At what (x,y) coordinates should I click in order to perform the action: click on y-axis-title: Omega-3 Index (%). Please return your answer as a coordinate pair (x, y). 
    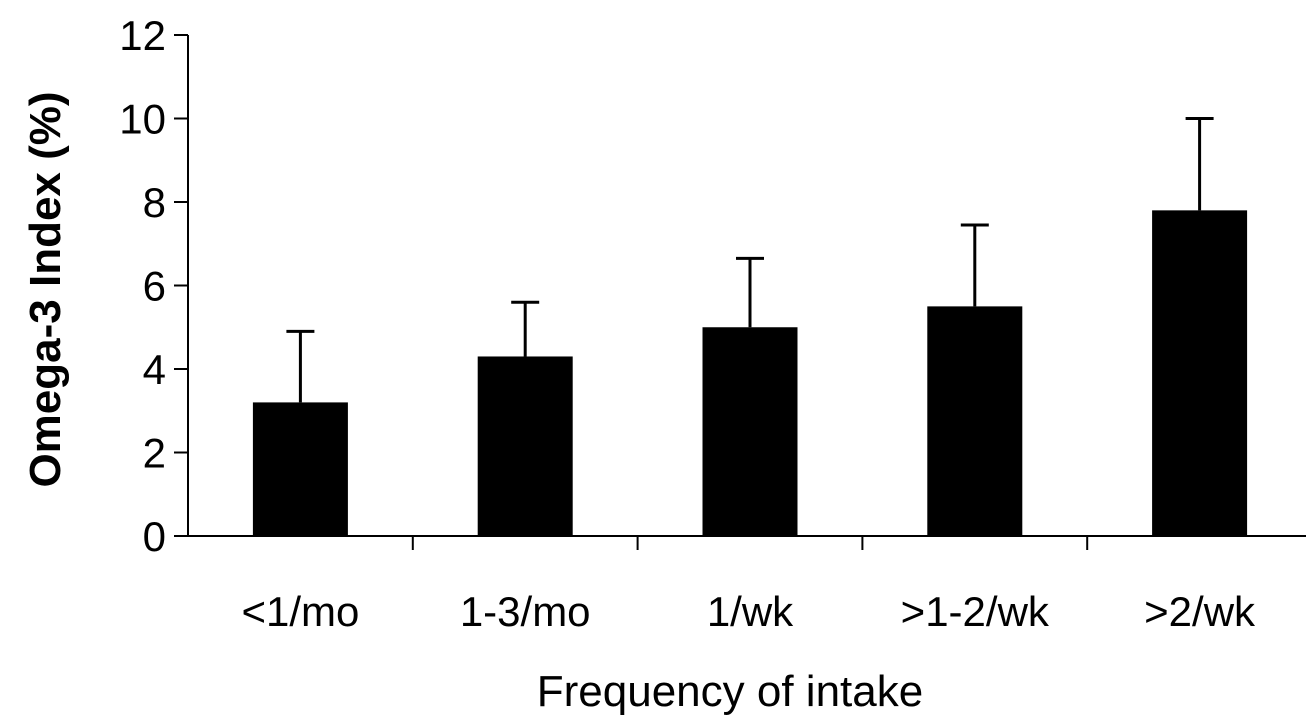
    Looking at the image, I should click on (45, 289).